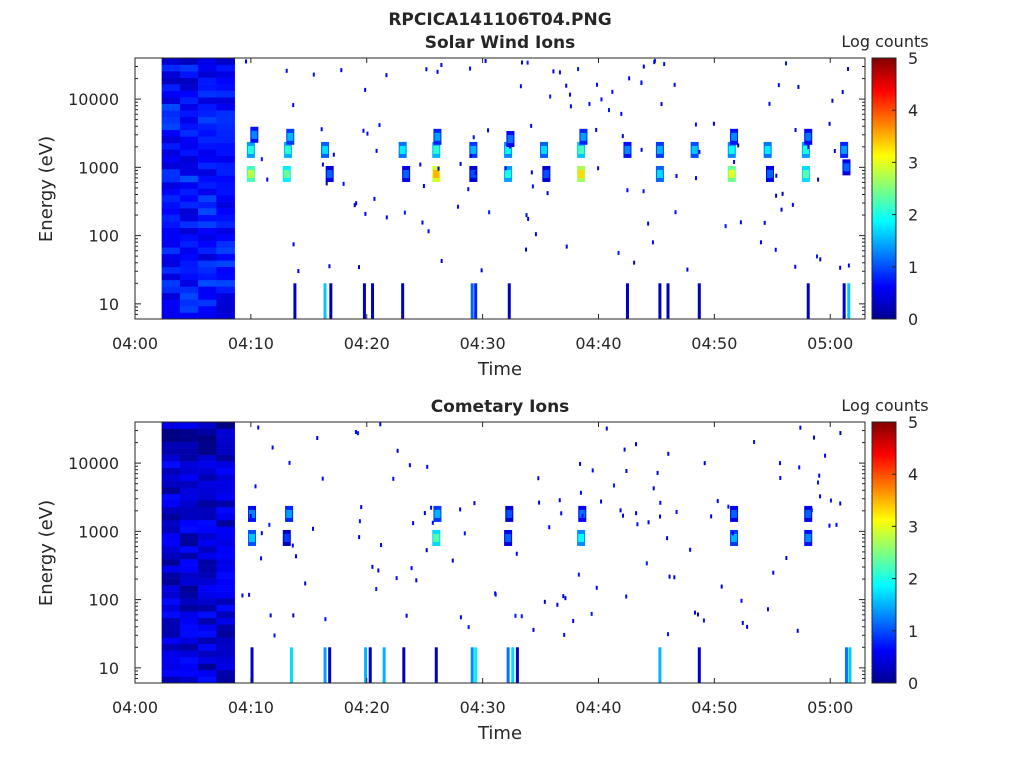  What do you see at coordinates (913, 162) in the screenshot?
I see `colorbar-tick-label: 3` at bounding box center [913, 162].